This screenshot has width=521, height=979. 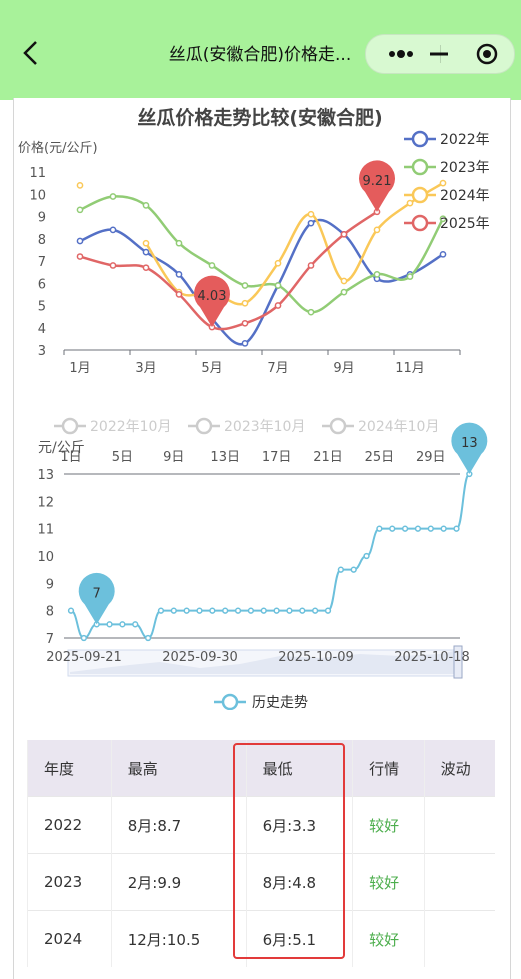 I want to click on table-header-row: 年度 最高 最低 行情 波动, so click(x=262, y=768).